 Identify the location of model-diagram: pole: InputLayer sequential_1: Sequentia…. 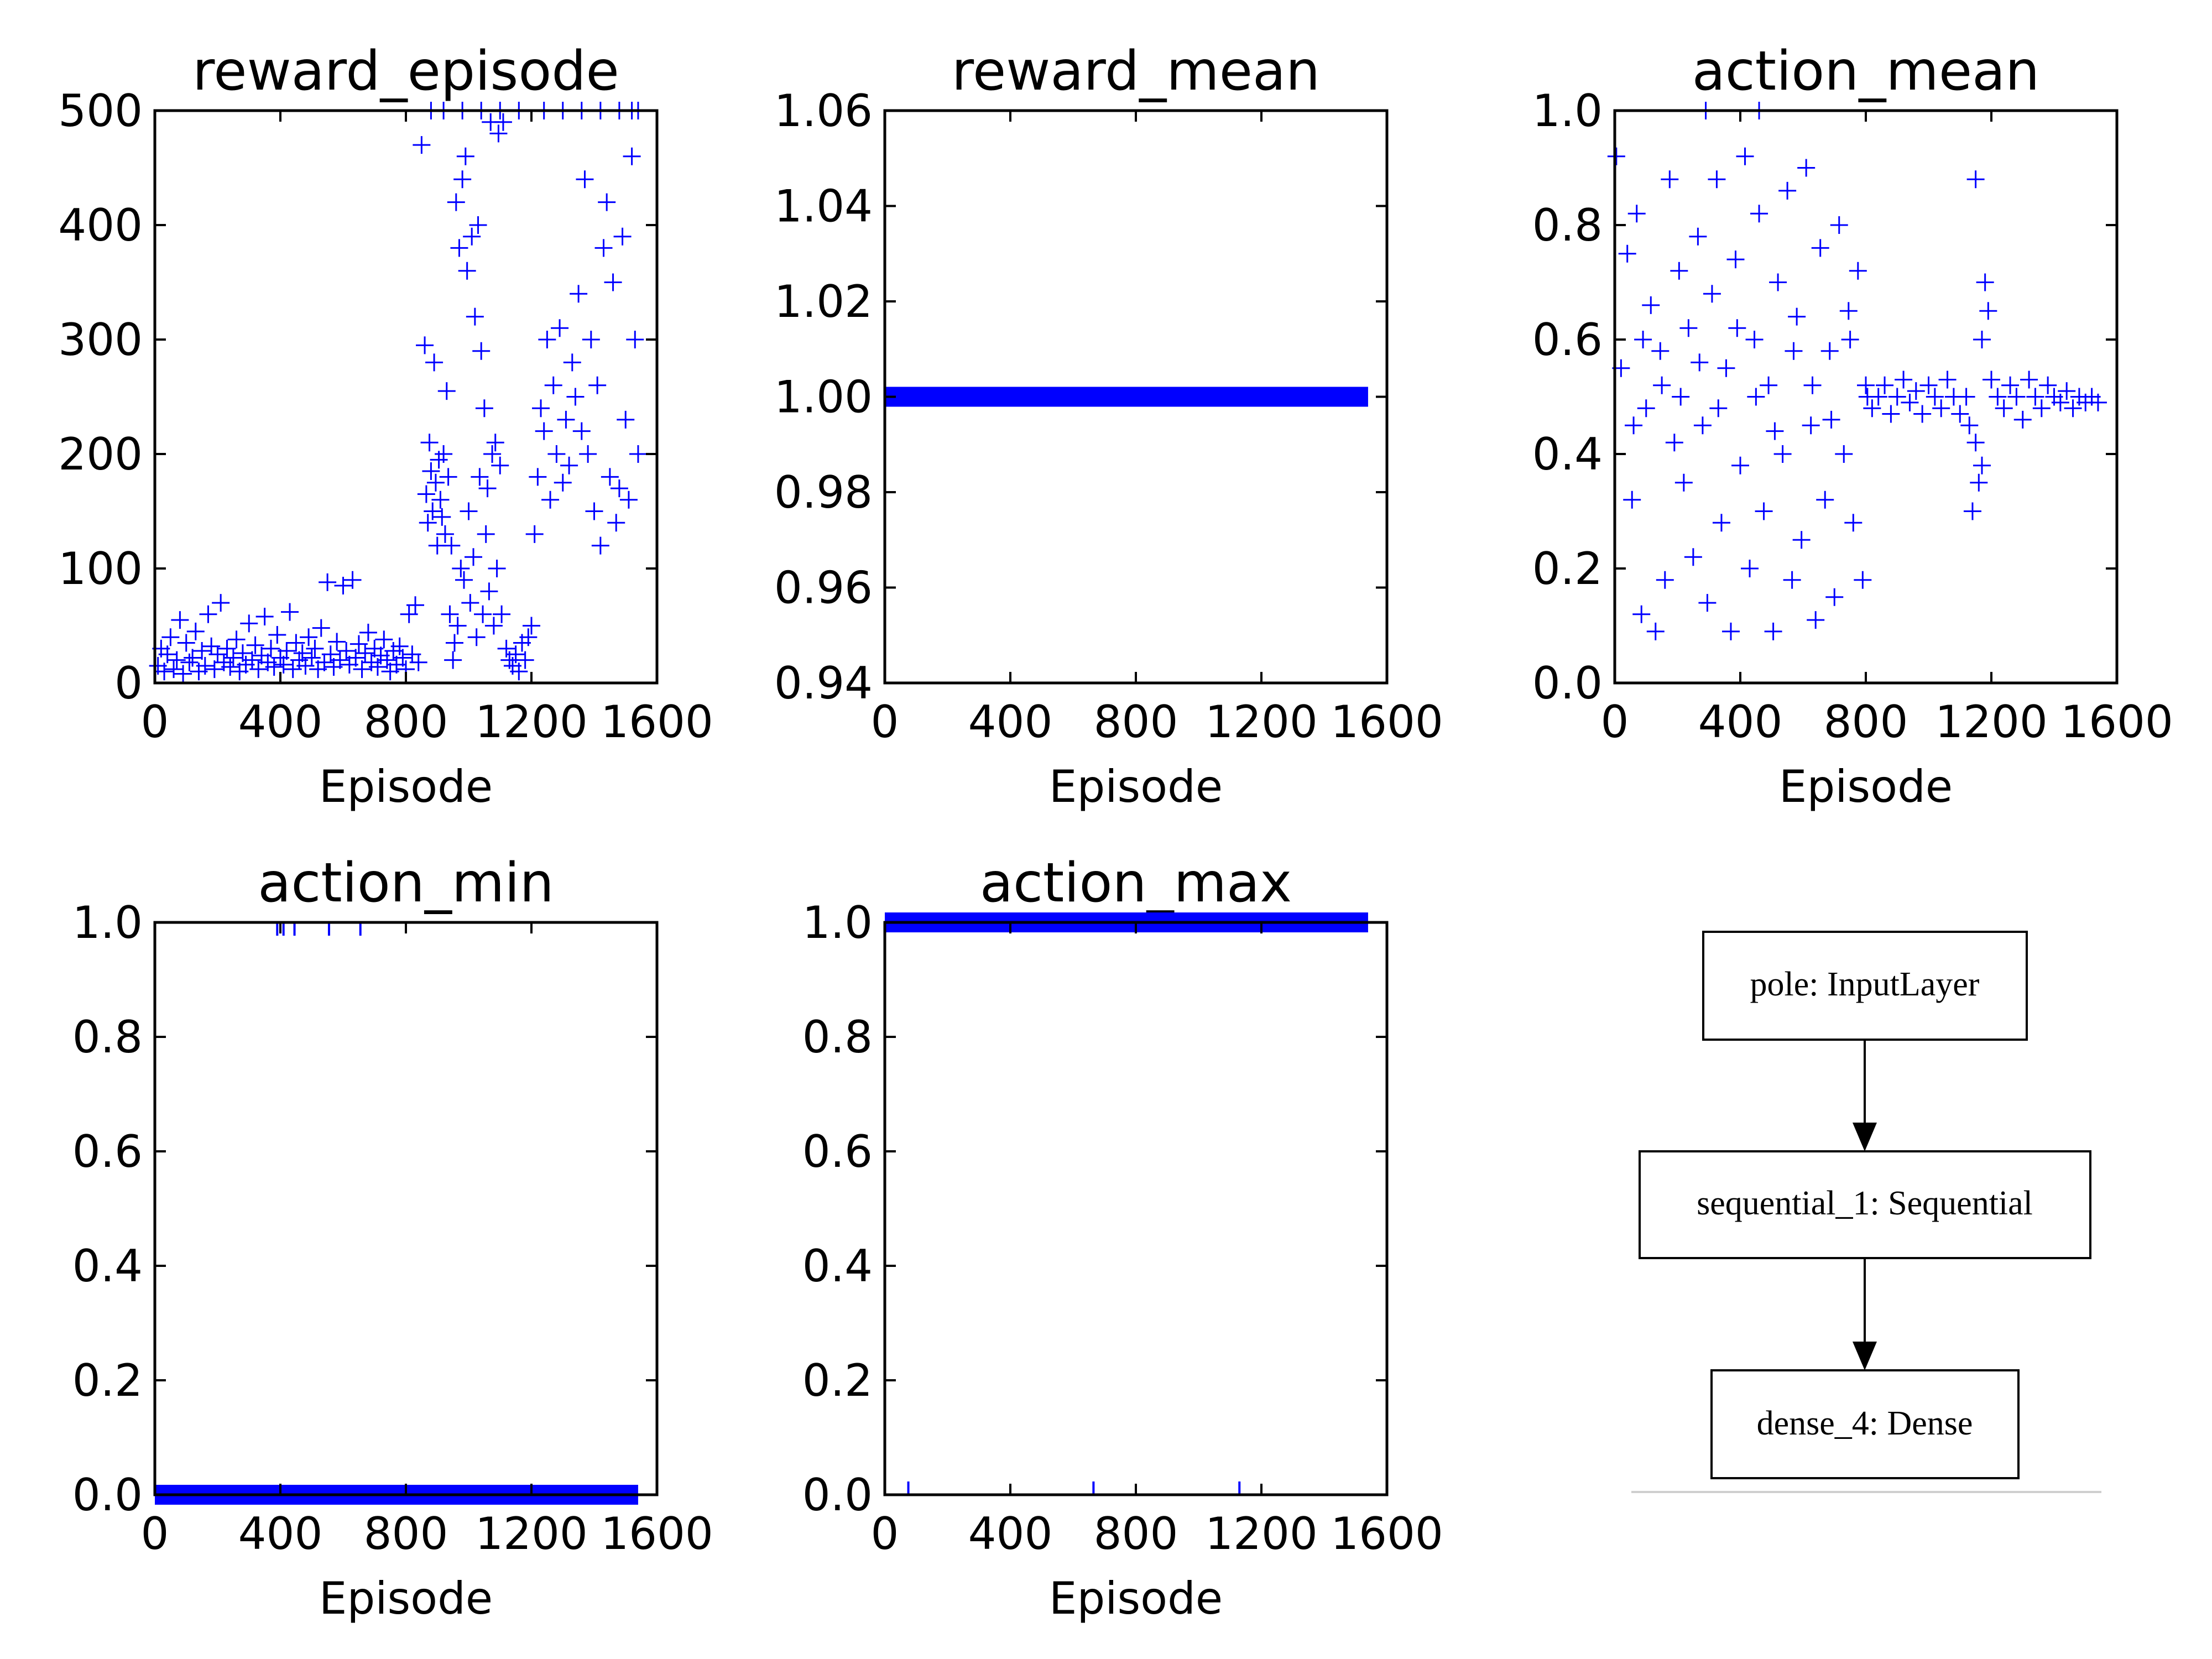
(1866, 1212).